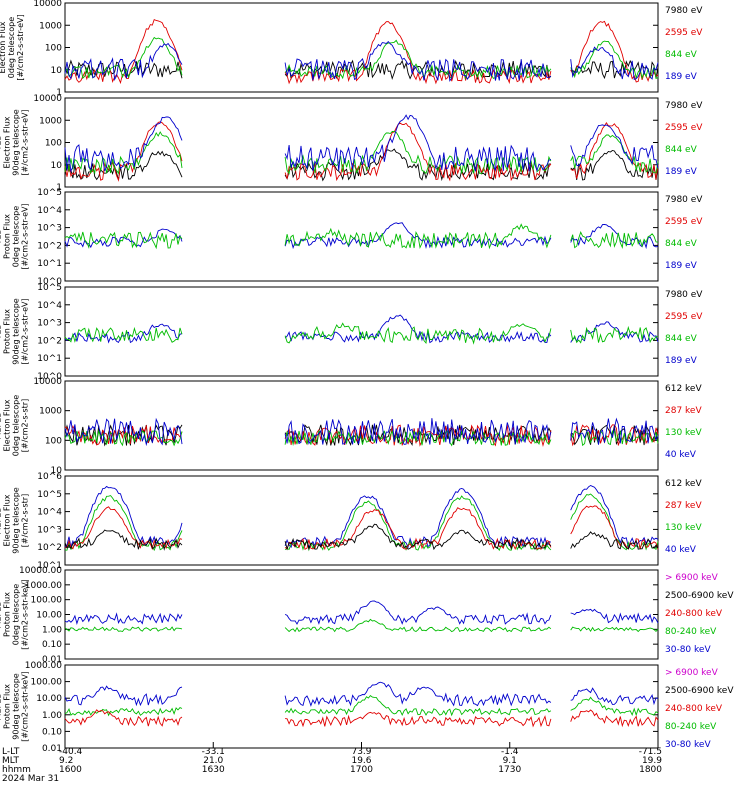 This screenshot has width=750, height=800. I want to click on y-tick-label: 1000.00, so click(43, 586).